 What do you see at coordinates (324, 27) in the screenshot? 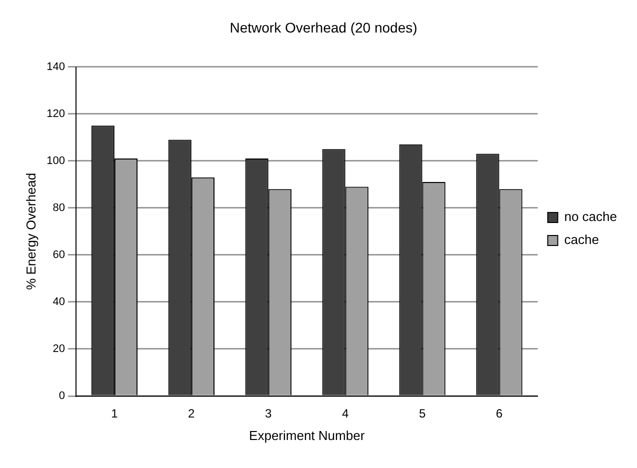
I see `chart-title: Network Overhead (20 nodes)` at bounding box center [324, 27].